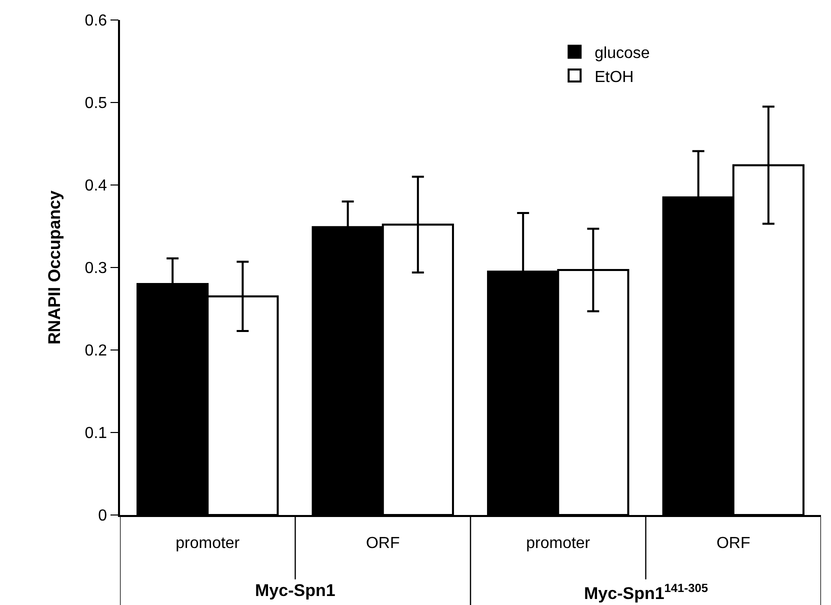  What do you see at coordinates (54, 267) in the screenshot?
I see `y-axis-title: RNAPII Occupancy` at bounding box center [54, 267].